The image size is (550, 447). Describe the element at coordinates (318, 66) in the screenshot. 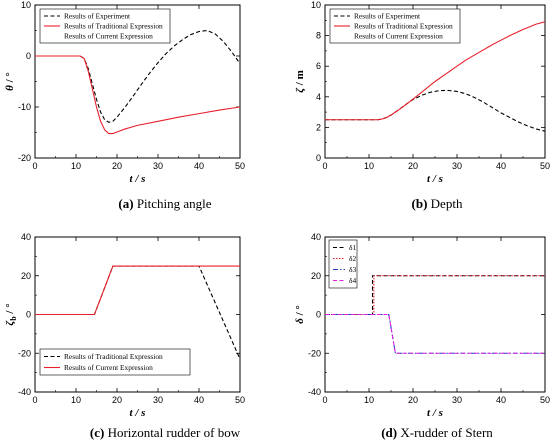

I see `y-tick-label: 6` at that location.